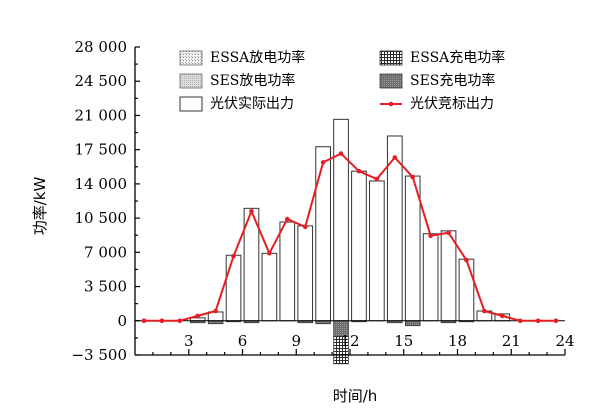  Describe the element at coordinates (564, 341) in the screenshot. I see `x-tick-label: 24` at that location.